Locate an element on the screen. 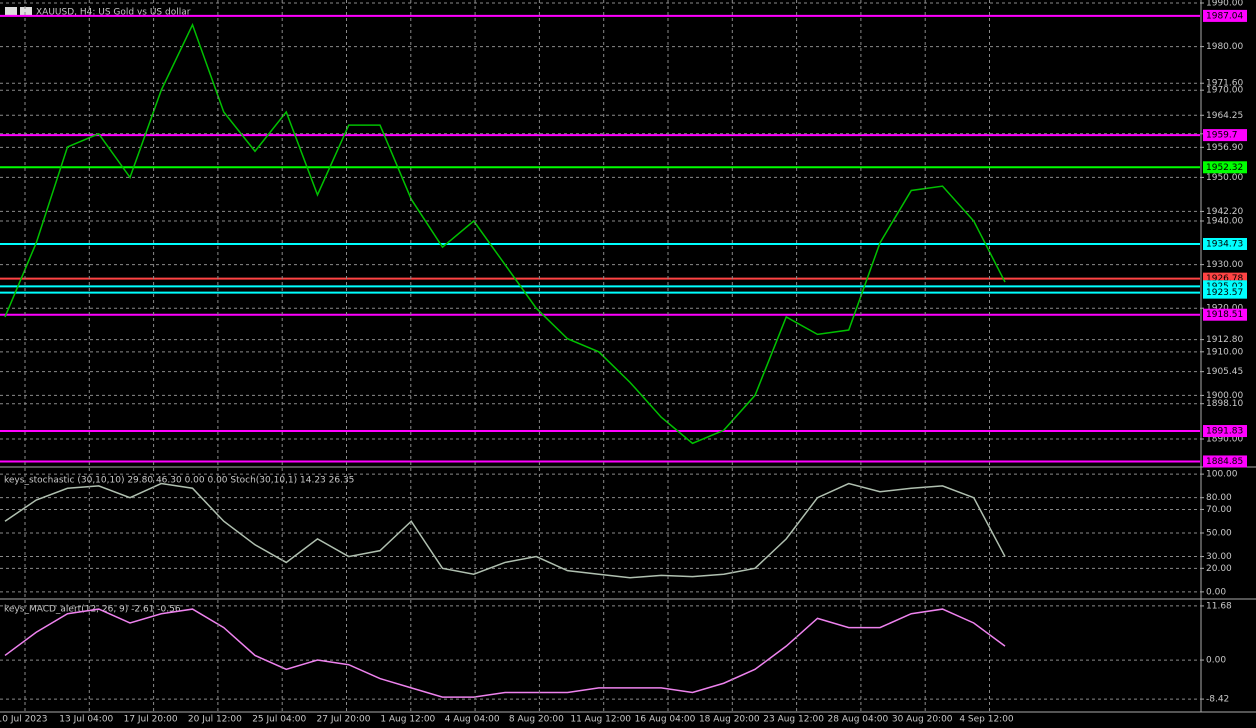  x-tick-label: 27 Jul 20:00 is located at coordinates (344, 720).